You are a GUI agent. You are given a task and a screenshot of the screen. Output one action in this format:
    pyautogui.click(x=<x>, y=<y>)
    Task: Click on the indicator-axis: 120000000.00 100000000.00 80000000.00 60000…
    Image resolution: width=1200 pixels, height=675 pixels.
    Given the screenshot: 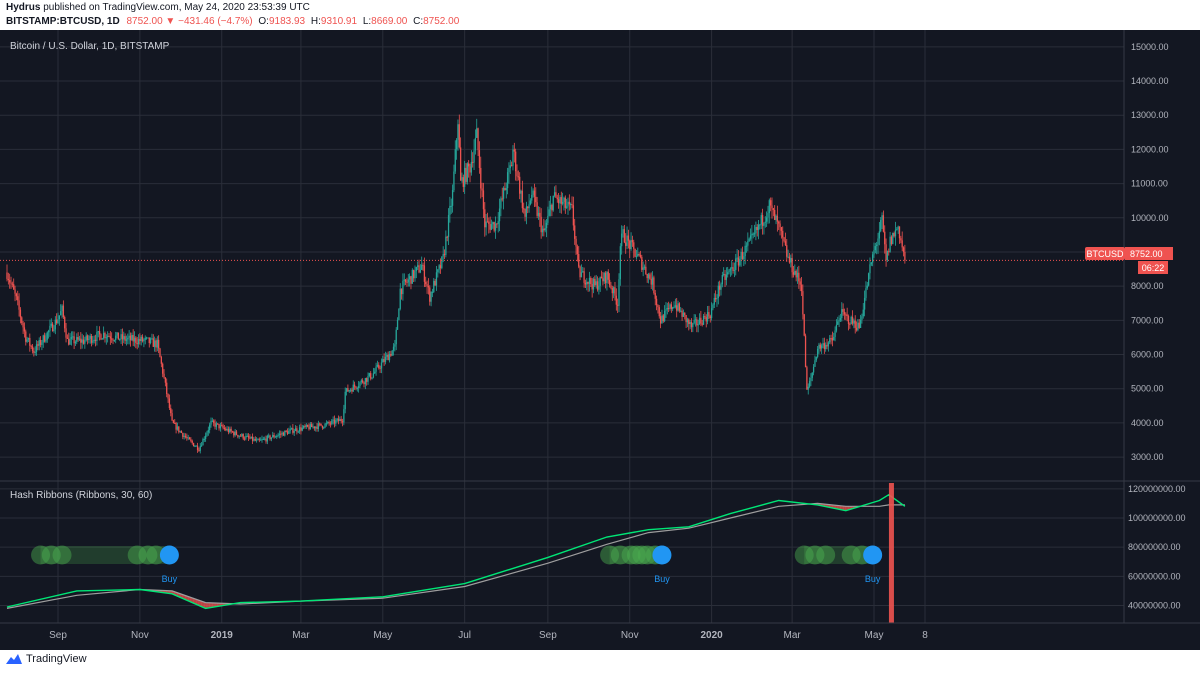 What is the action you would take?
    pyautogui.click(x=1157, y=547)
    